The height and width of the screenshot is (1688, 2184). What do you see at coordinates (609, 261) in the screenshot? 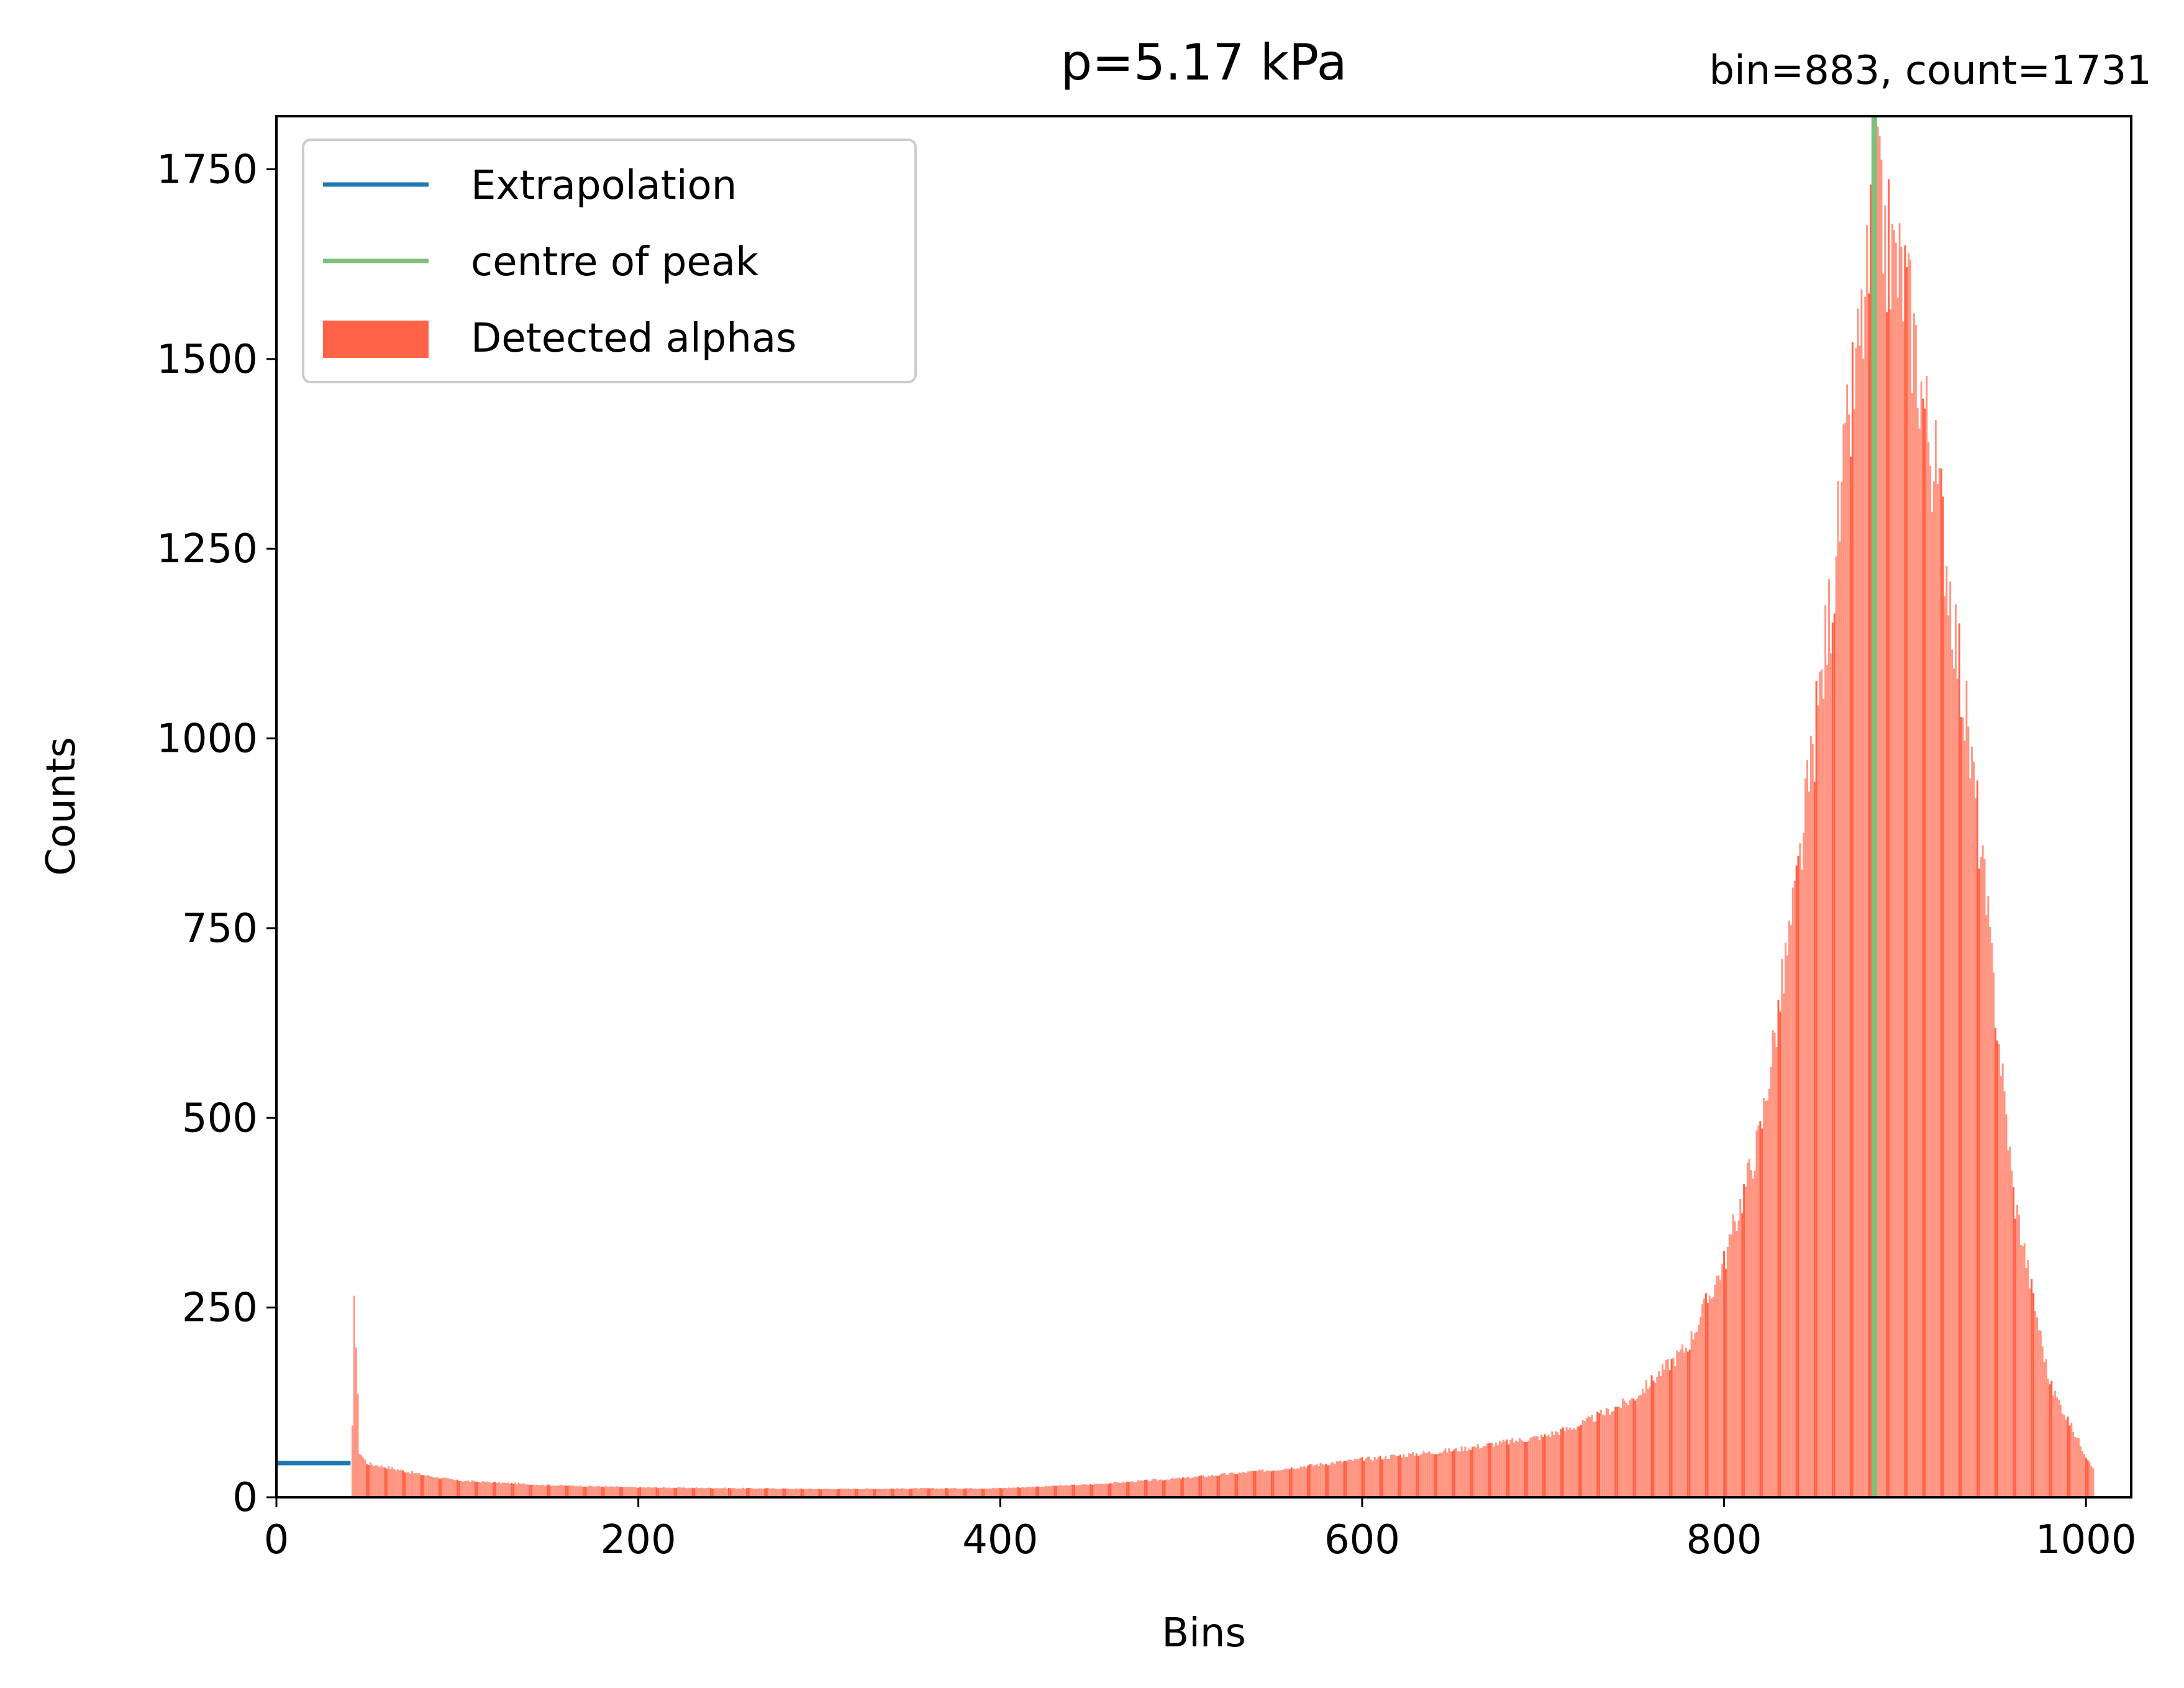
I see `legend-box` at bounding box center [609, 261].